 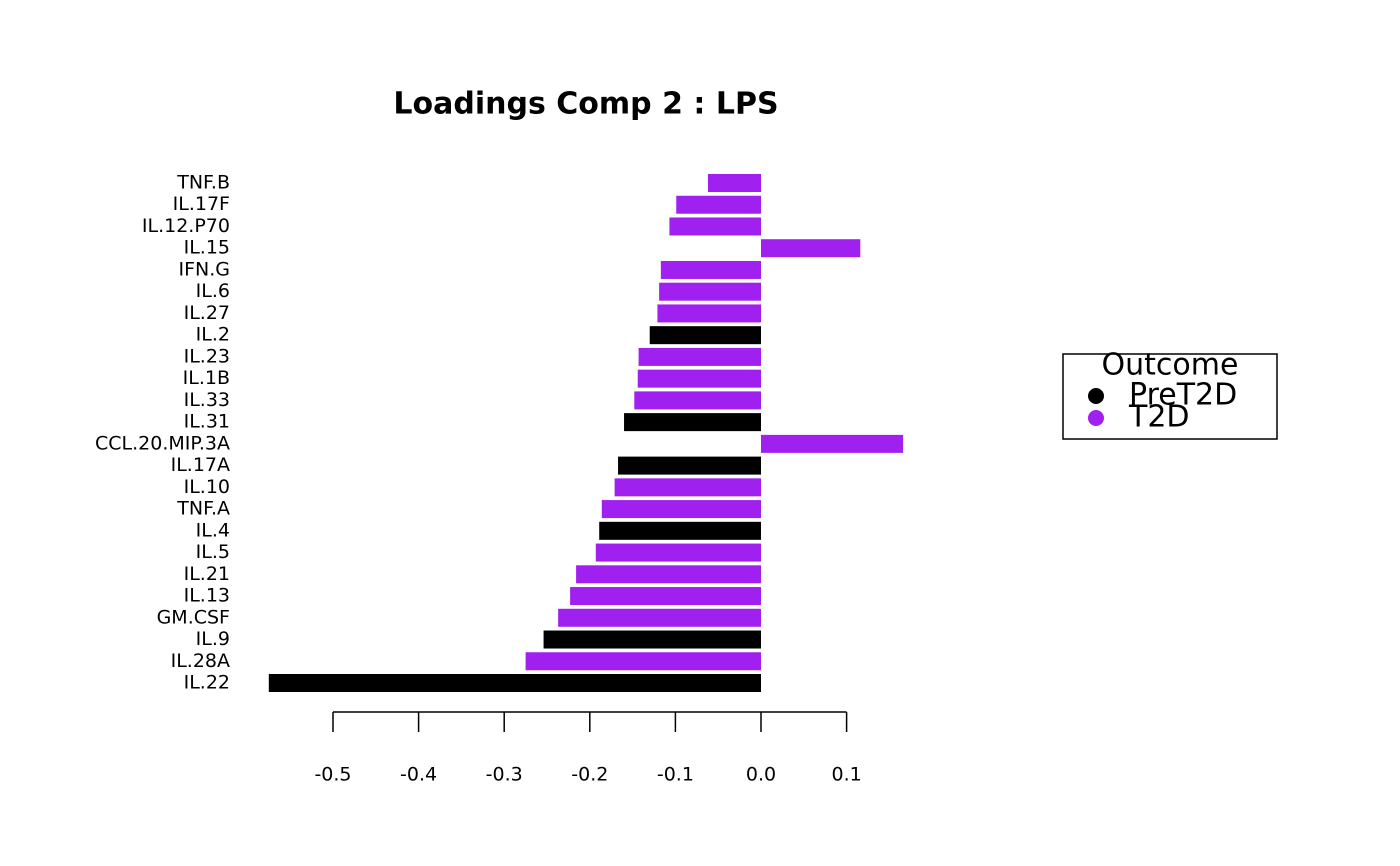 What do you see at coordinates (203, 509) in the screenshot?
I see `y-tick-label: TNF.A` at bounding box center [203, 509].